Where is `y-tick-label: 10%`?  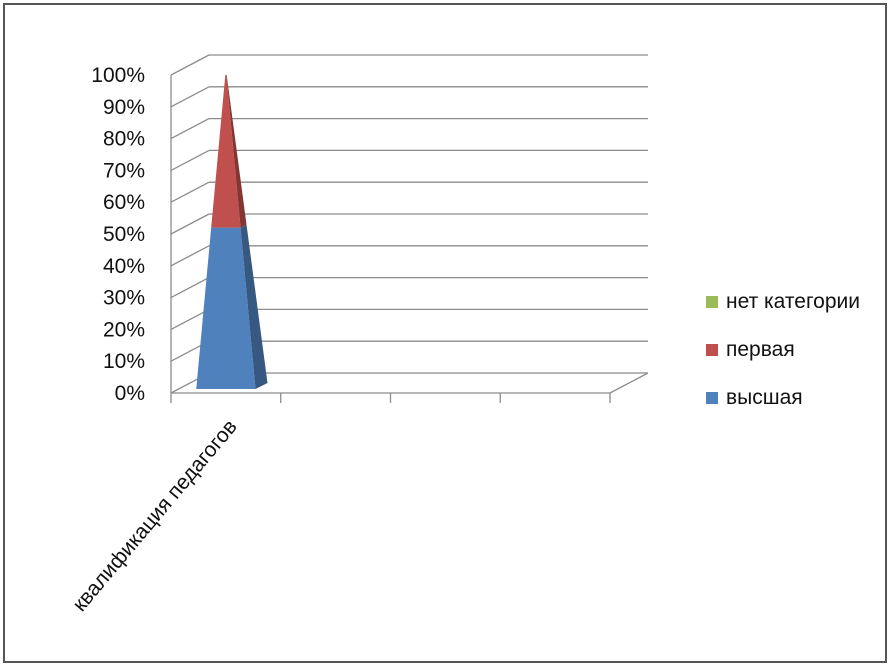
y-tick-label: 10% is located at coordinates (124, 361).